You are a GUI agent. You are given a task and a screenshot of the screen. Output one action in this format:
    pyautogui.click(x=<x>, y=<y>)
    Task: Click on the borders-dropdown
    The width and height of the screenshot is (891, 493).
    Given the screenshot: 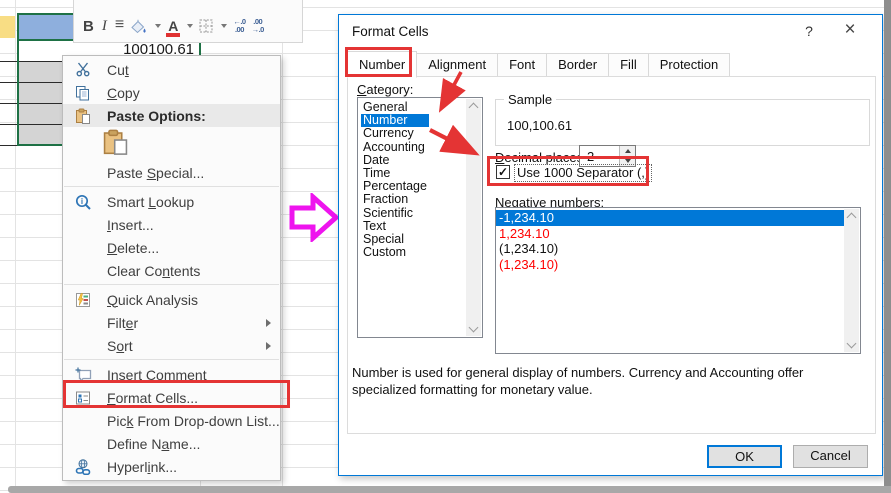 What is the action you would take?
    pyautogui.click(x=224, y=26)
    